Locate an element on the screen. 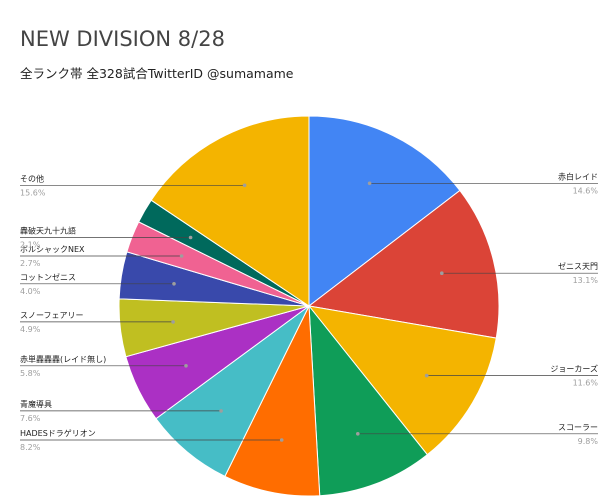 This screenshot has width=604, height=501. slice-percent-label: 9.8% is located at coordinates (588, 441).